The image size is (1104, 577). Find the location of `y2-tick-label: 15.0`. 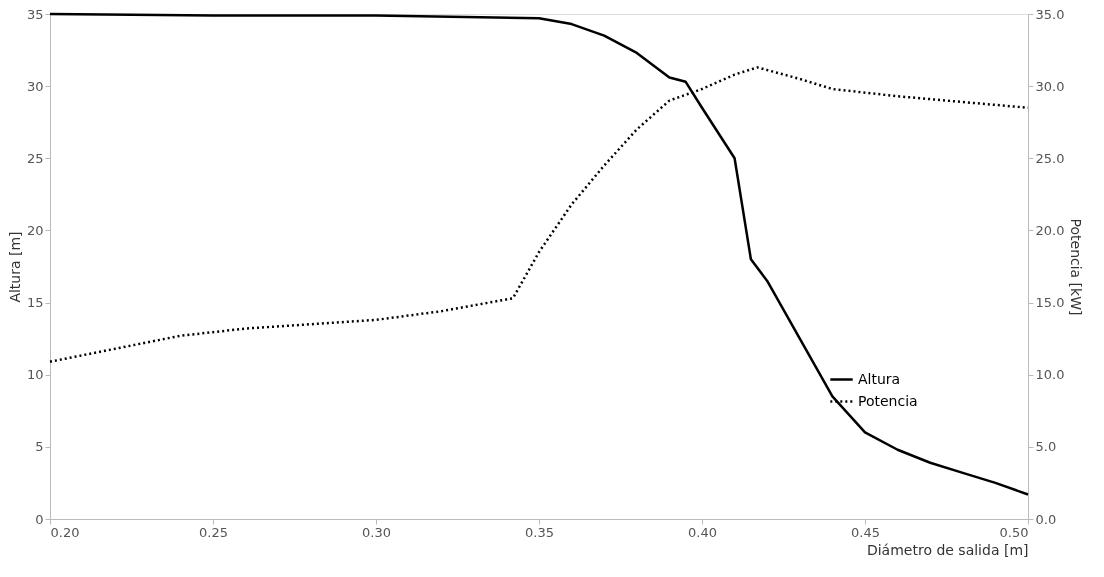

y2-tick-label: 15.0 is located at coordinates (1050, 303).